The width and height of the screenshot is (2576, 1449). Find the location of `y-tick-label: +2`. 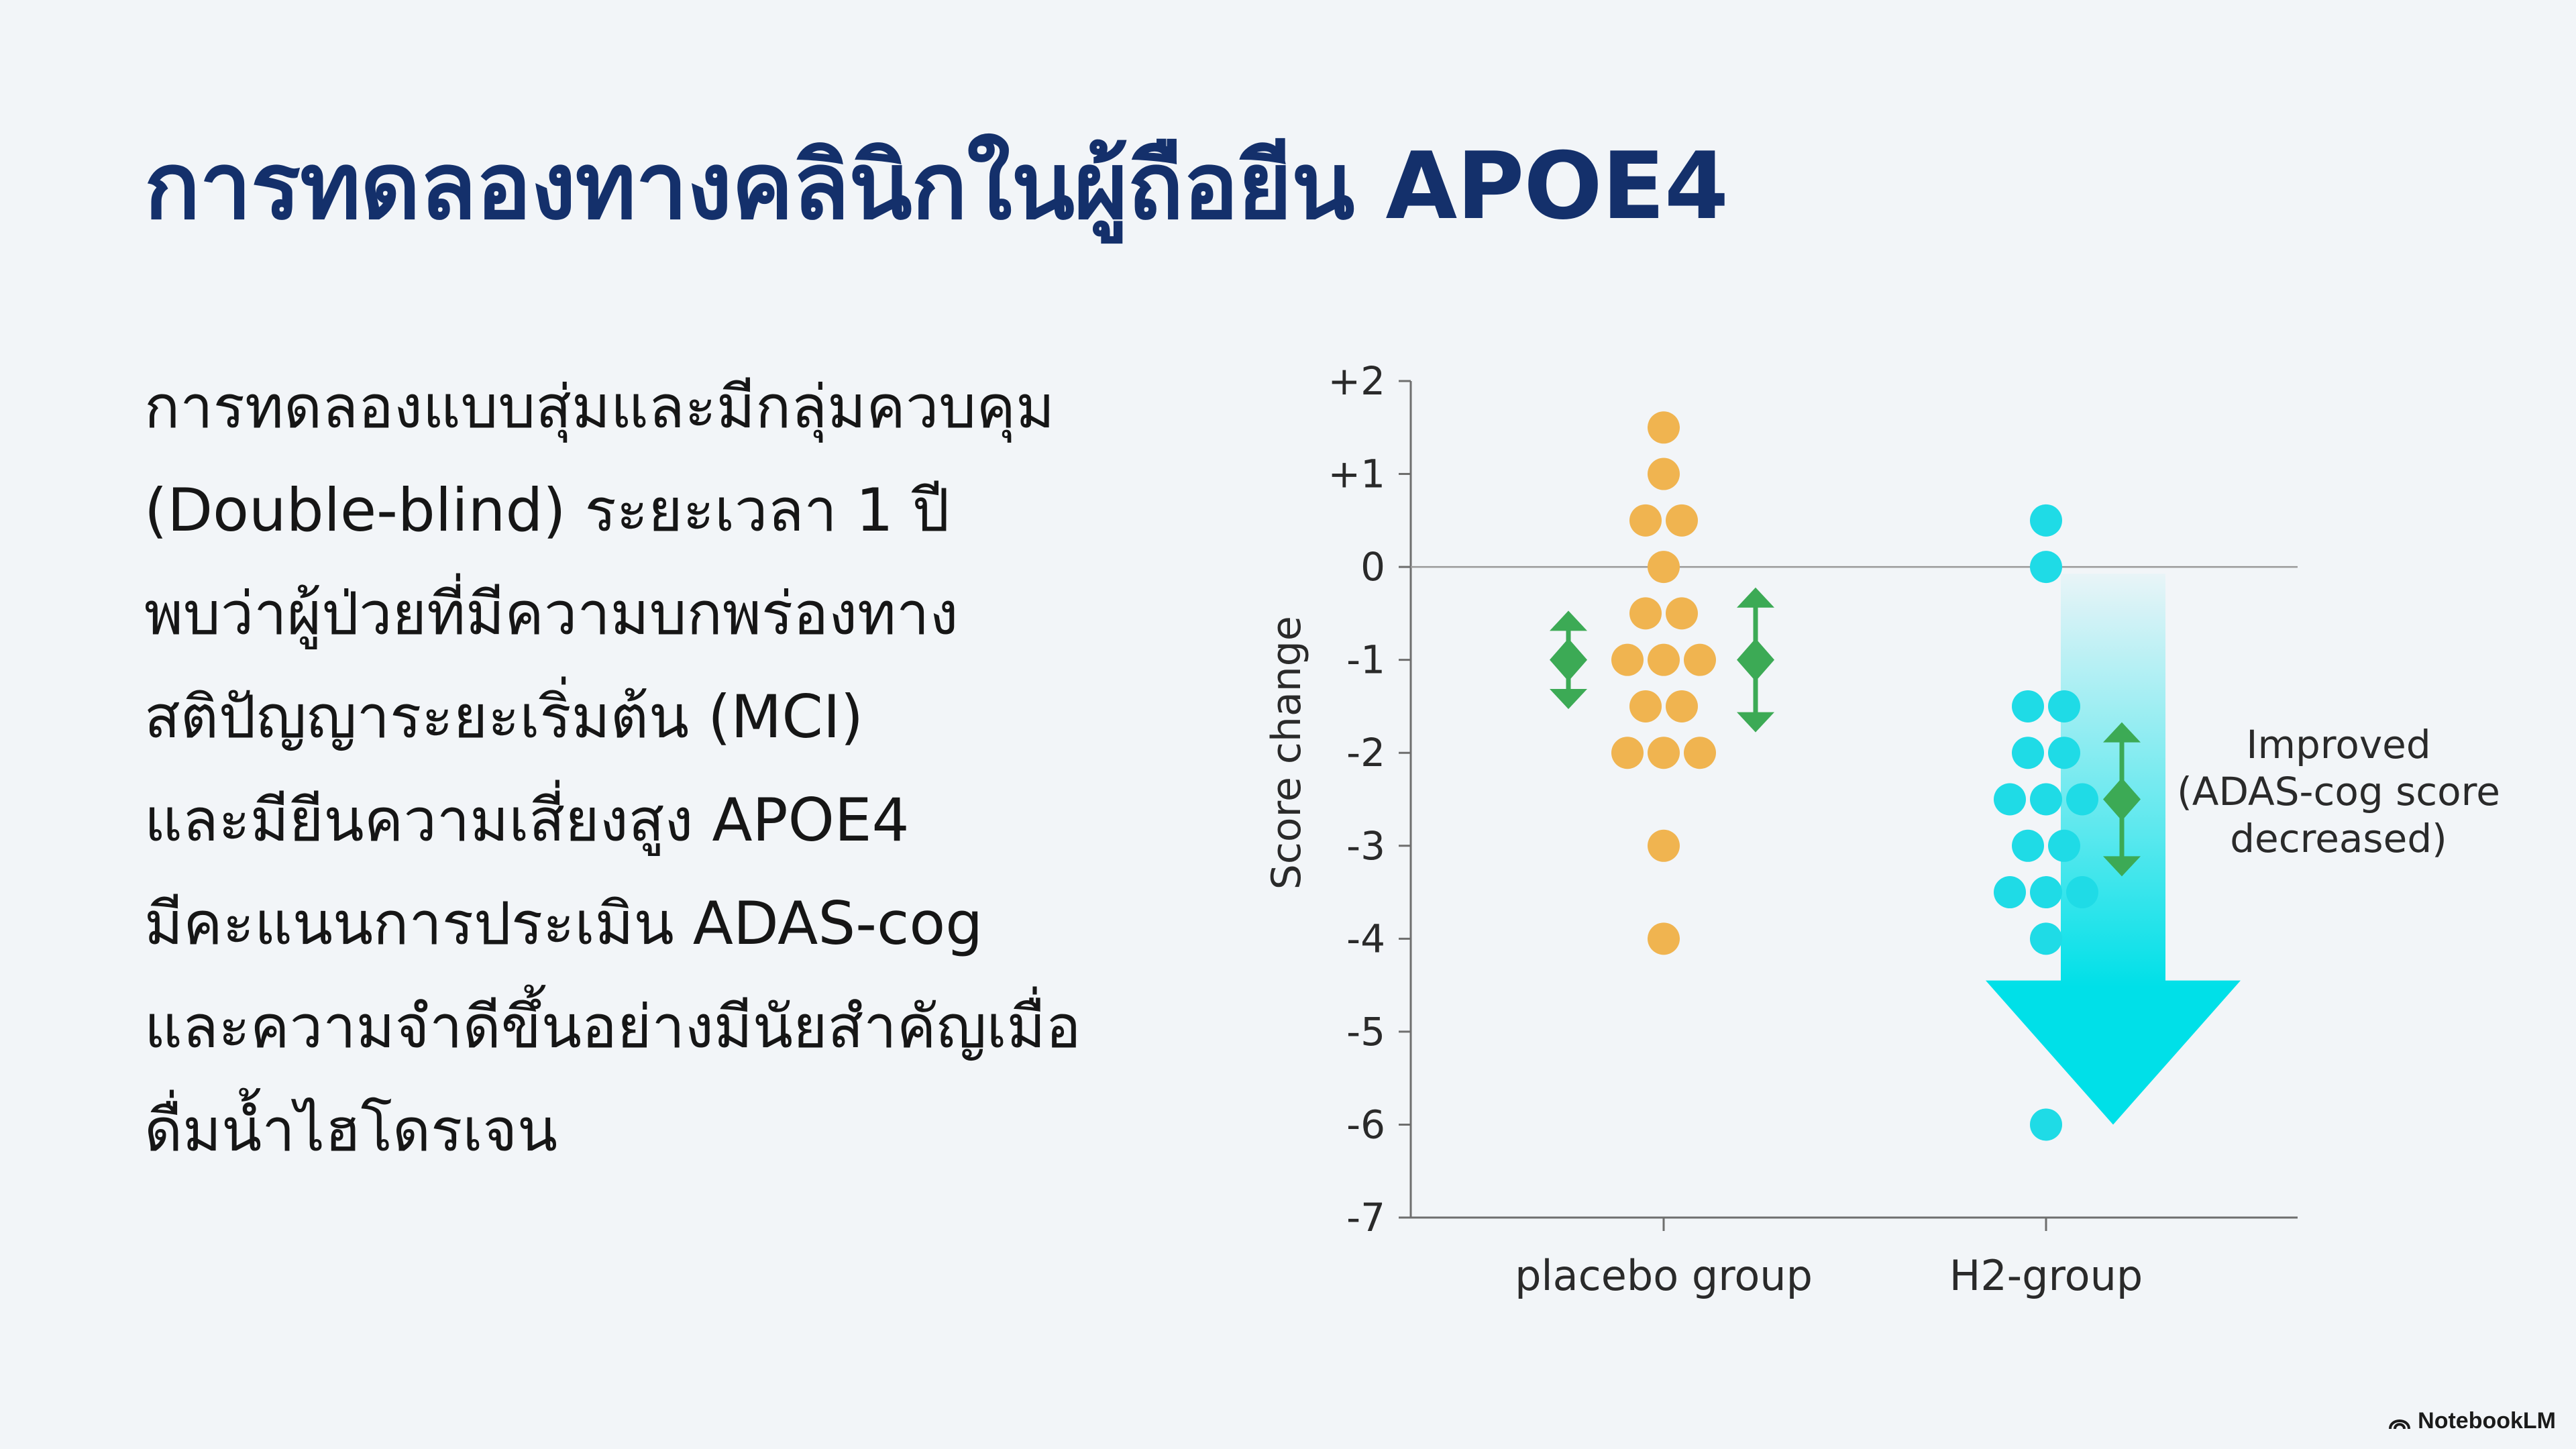

y-tick-label: +2 is located at coordinates (1357, 381).